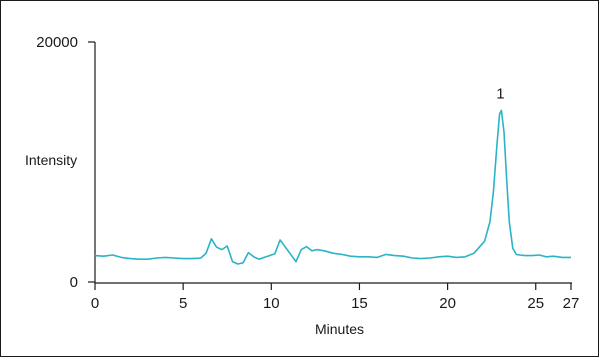  Describe the element at coordinates (271, 303) in the screenshot. I see `x-tick-label: 10` at that location.